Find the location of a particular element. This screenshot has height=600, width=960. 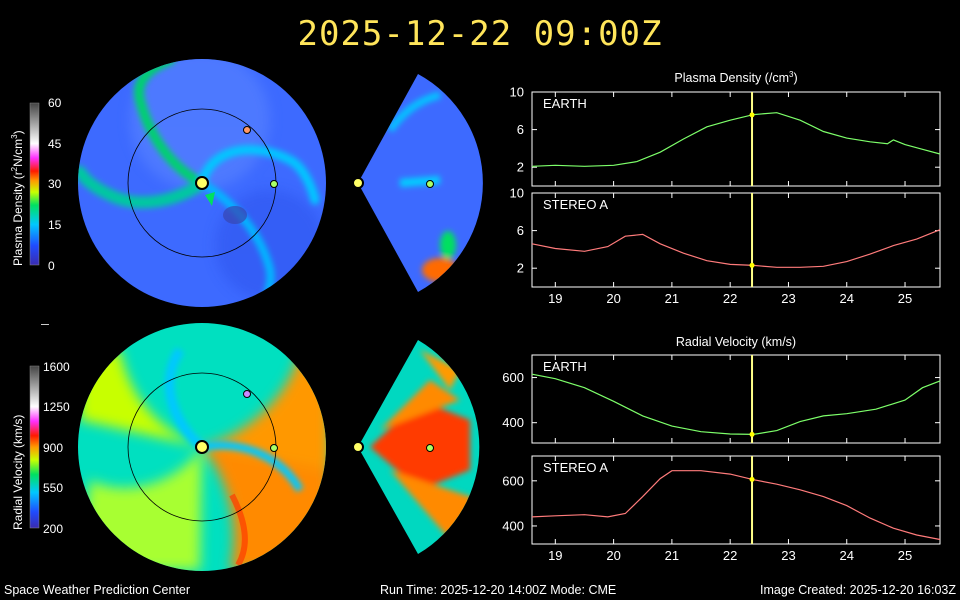

xtick-label-1-0: 19 is located at coordinates (555, 298).